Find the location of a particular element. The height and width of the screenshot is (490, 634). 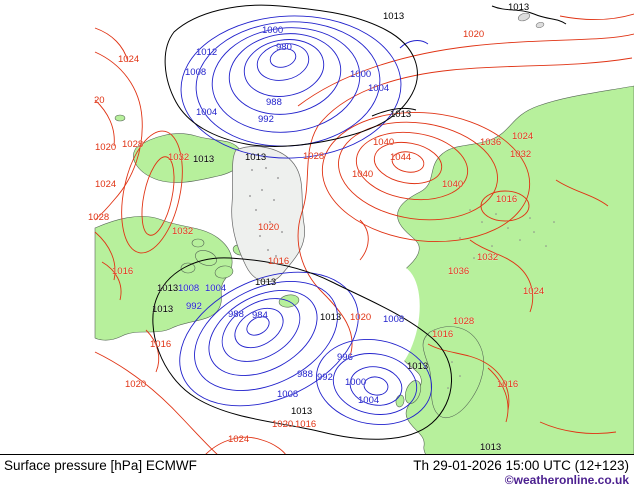

valid-time: Th 29-01-2026 15:00 UTC (12+123) is located at coordinates (521, 465).